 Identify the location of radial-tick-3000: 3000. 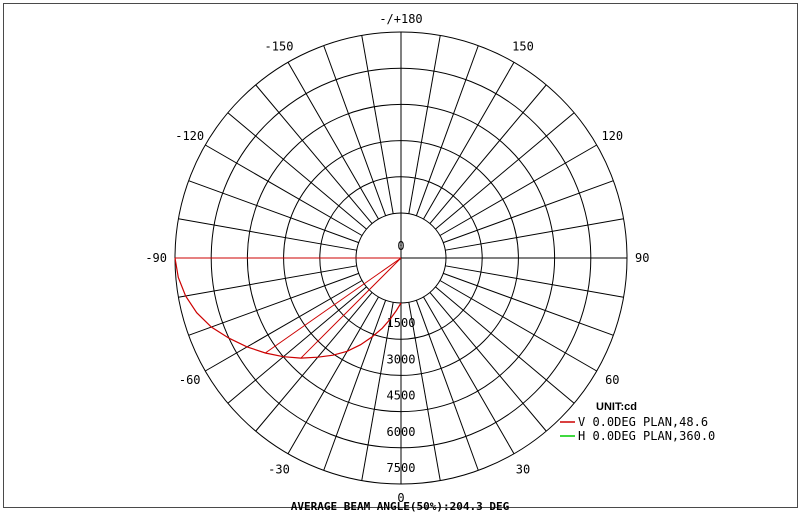
(401, 359).